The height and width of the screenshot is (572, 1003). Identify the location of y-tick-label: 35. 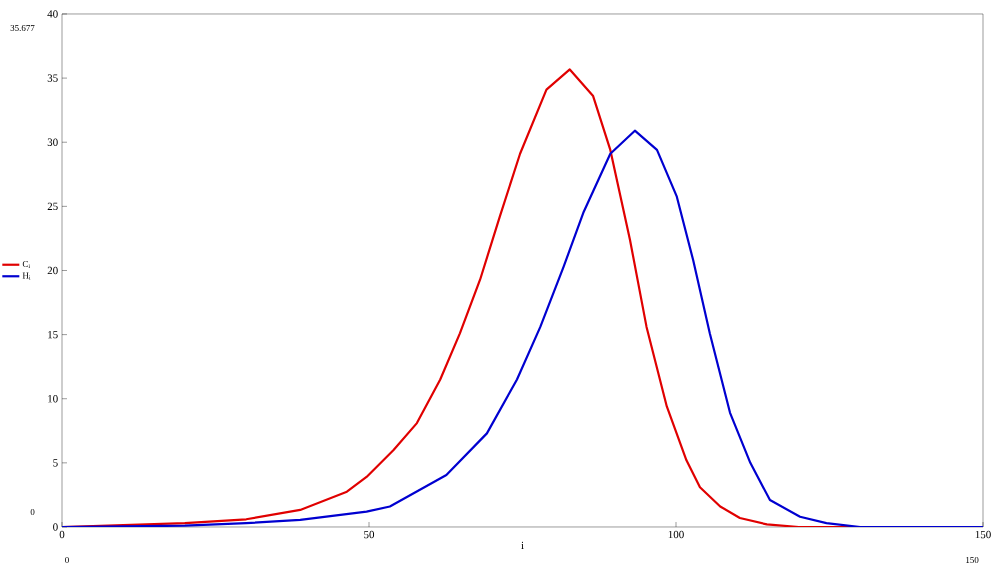
(52, 78).